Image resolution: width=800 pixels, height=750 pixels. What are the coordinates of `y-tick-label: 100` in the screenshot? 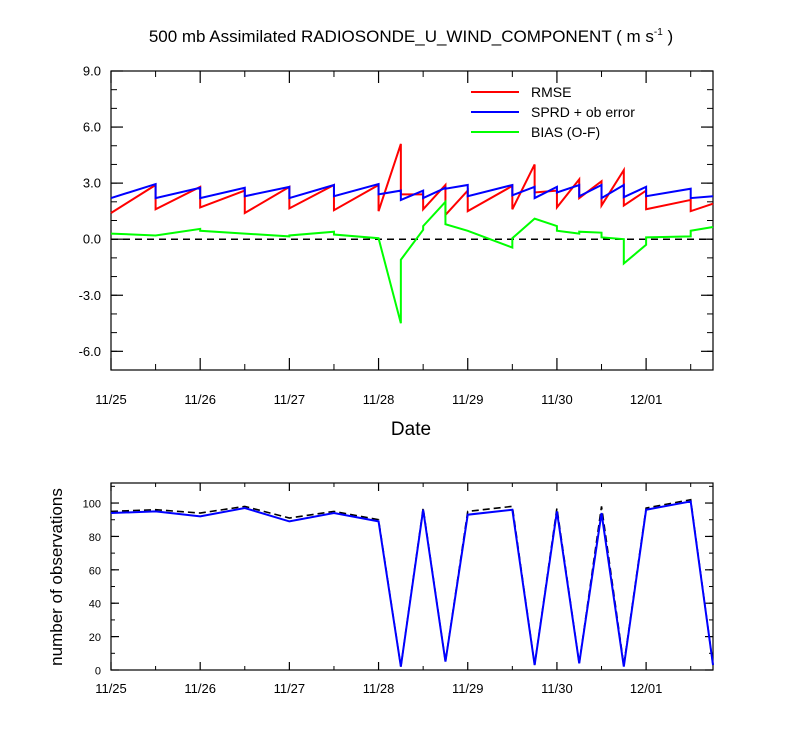 It's located at (92, 505).